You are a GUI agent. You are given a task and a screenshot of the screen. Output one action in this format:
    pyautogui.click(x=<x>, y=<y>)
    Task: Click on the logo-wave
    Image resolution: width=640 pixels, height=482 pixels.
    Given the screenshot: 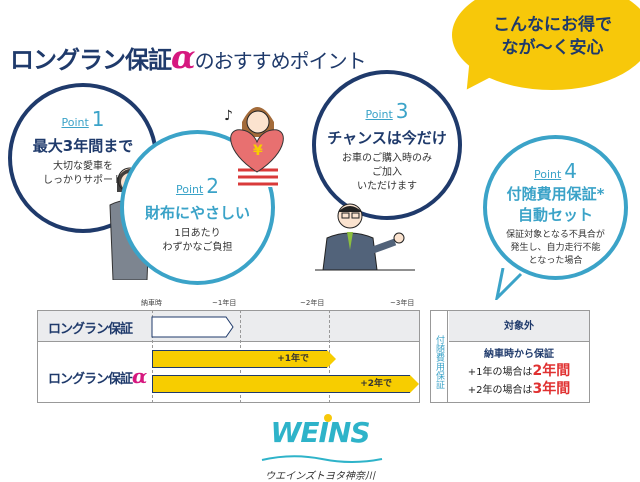 What is the action you would take?
    pyautogui.click(x=322, y=459)
    